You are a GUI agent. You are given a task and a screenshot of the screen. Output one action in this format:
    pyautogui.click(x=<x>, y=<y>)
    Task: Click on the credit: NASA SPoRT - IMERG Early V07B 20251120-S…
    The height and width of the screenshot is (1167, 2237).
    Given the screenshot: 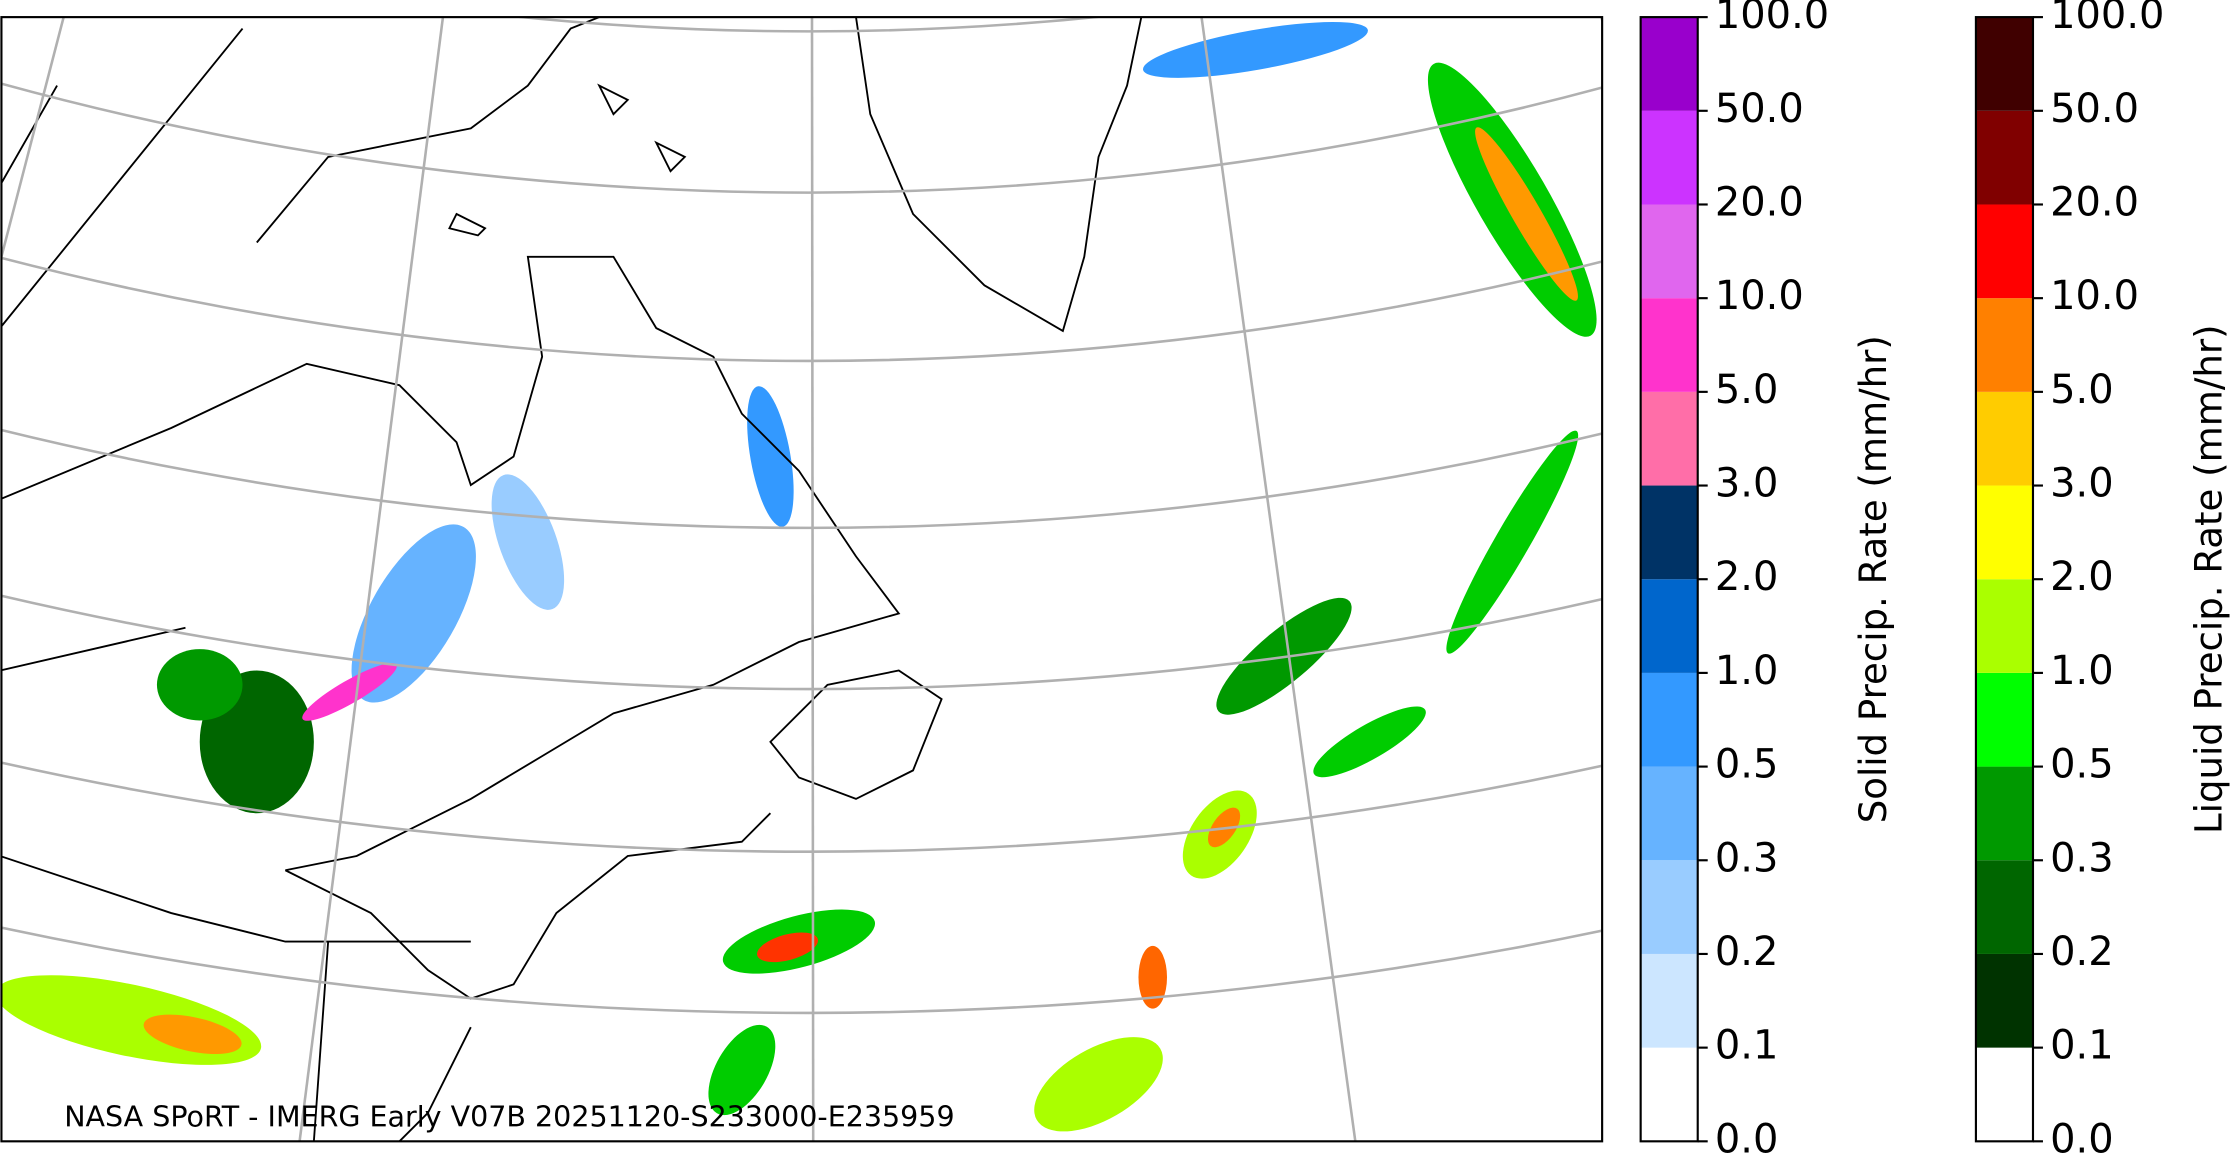 What is the action you would take?
    pyautogui.click(x=509, y=1116)
    